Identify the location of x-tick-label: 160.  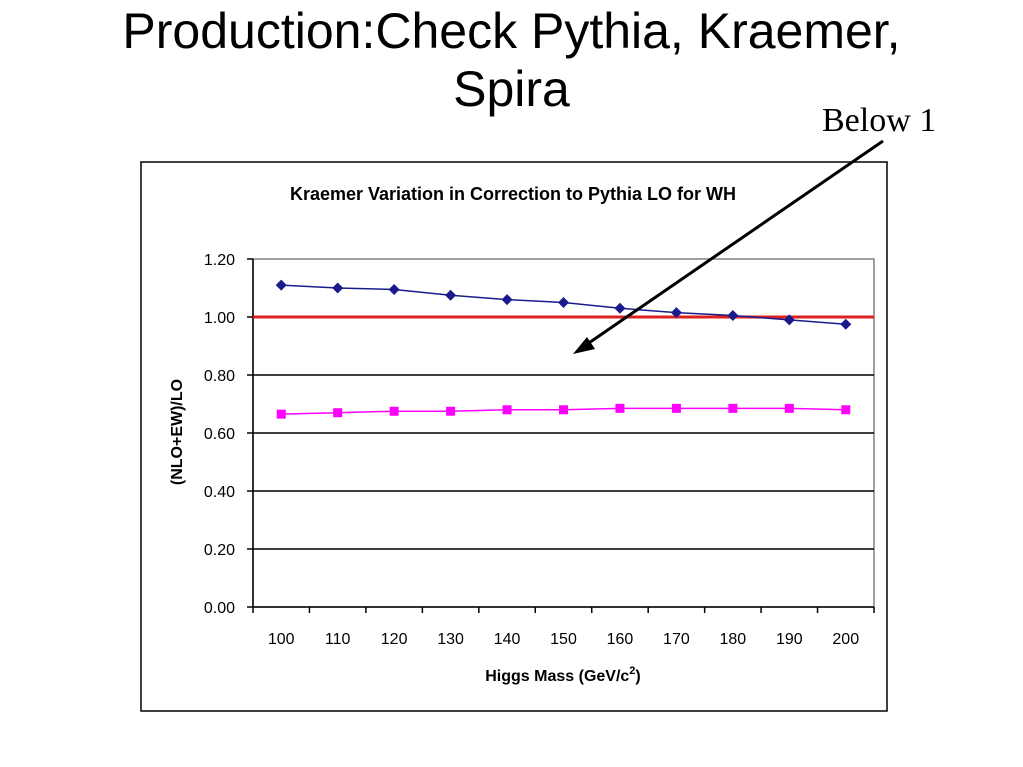
(620, 639).